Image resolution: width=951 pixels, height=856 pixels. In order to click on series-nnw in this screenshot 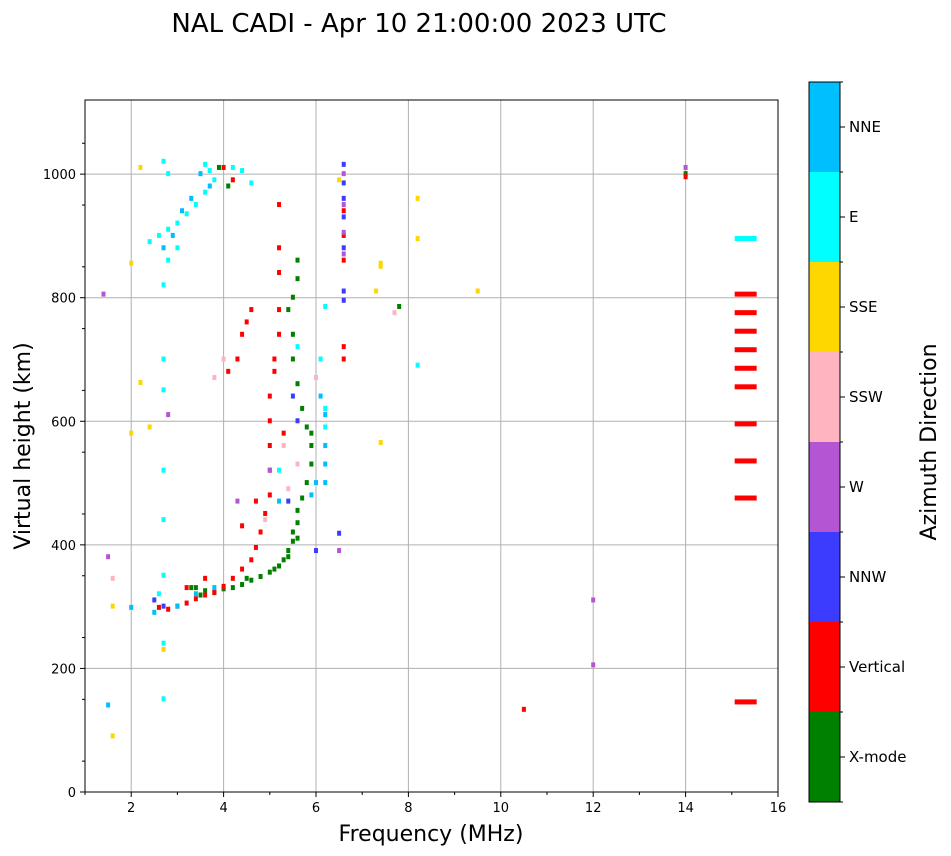, I will do `click(249, 385)`.